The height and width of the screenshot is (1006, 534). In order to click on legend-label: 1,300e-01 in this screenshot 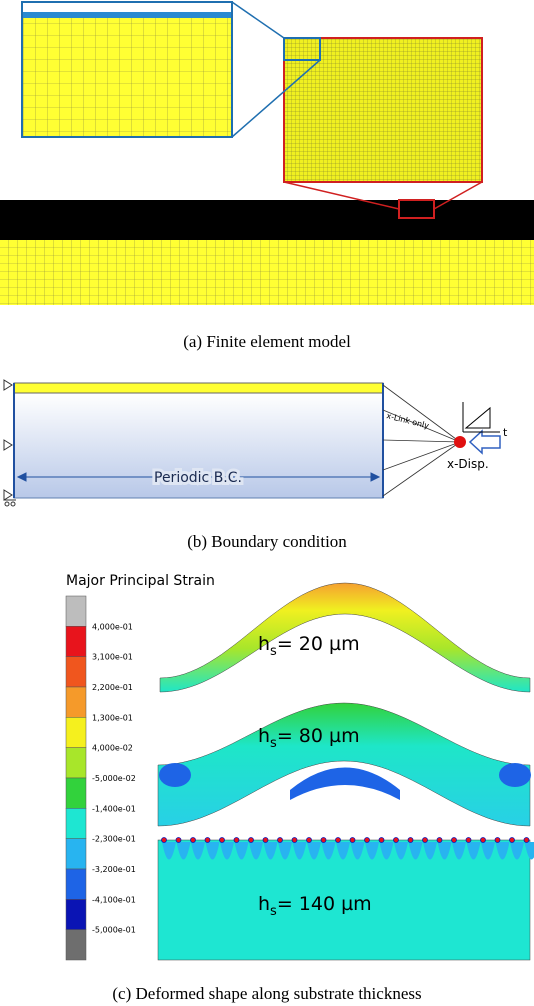, I will do `click(112, 717)`.